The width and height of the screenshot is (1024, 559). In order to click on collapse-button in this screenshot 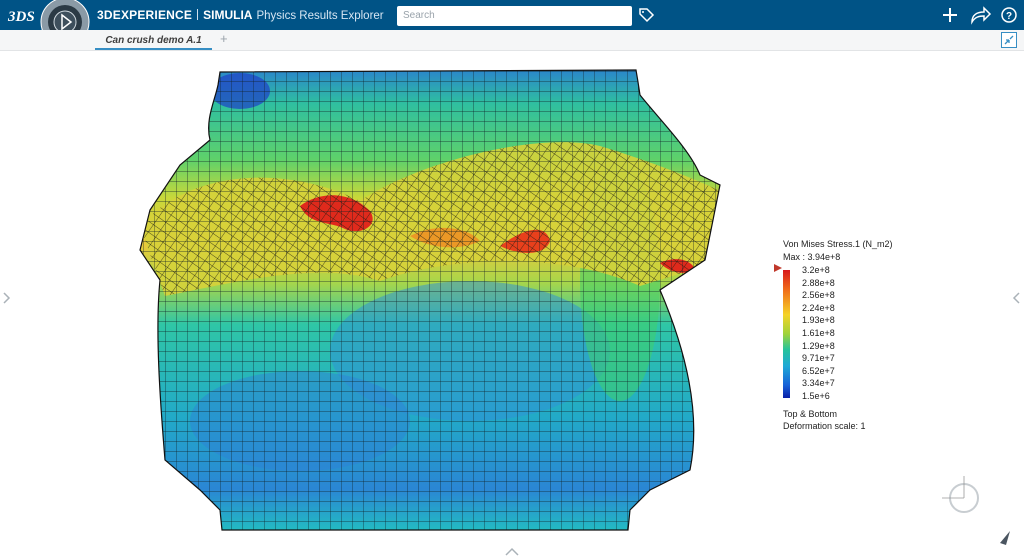, I will do `click(1009, 40)`.